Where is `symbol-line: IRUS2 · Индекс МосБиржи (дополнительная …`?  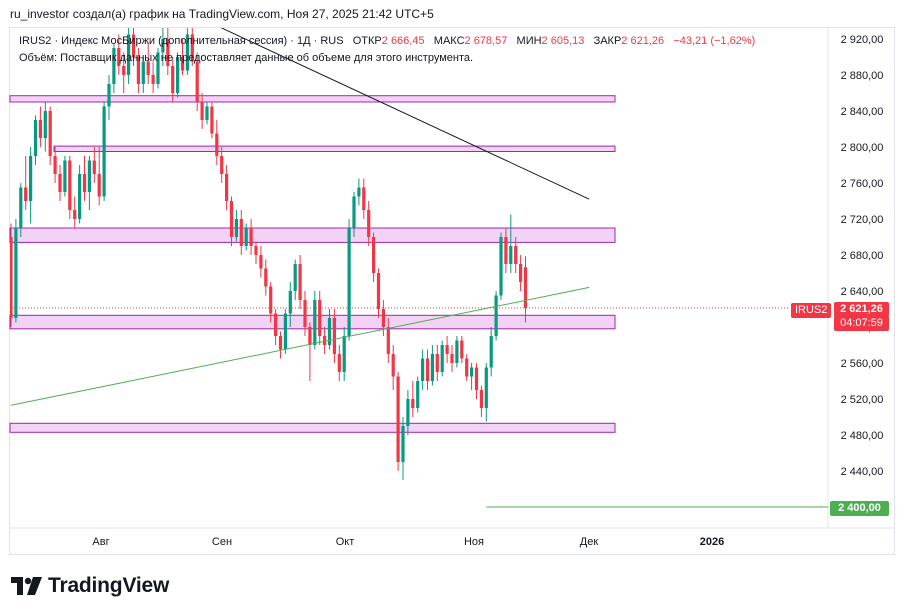 symbol-line: IRUS2 · Индекс МосБиржи (дополнительная … is located at coordinates (181, 41).